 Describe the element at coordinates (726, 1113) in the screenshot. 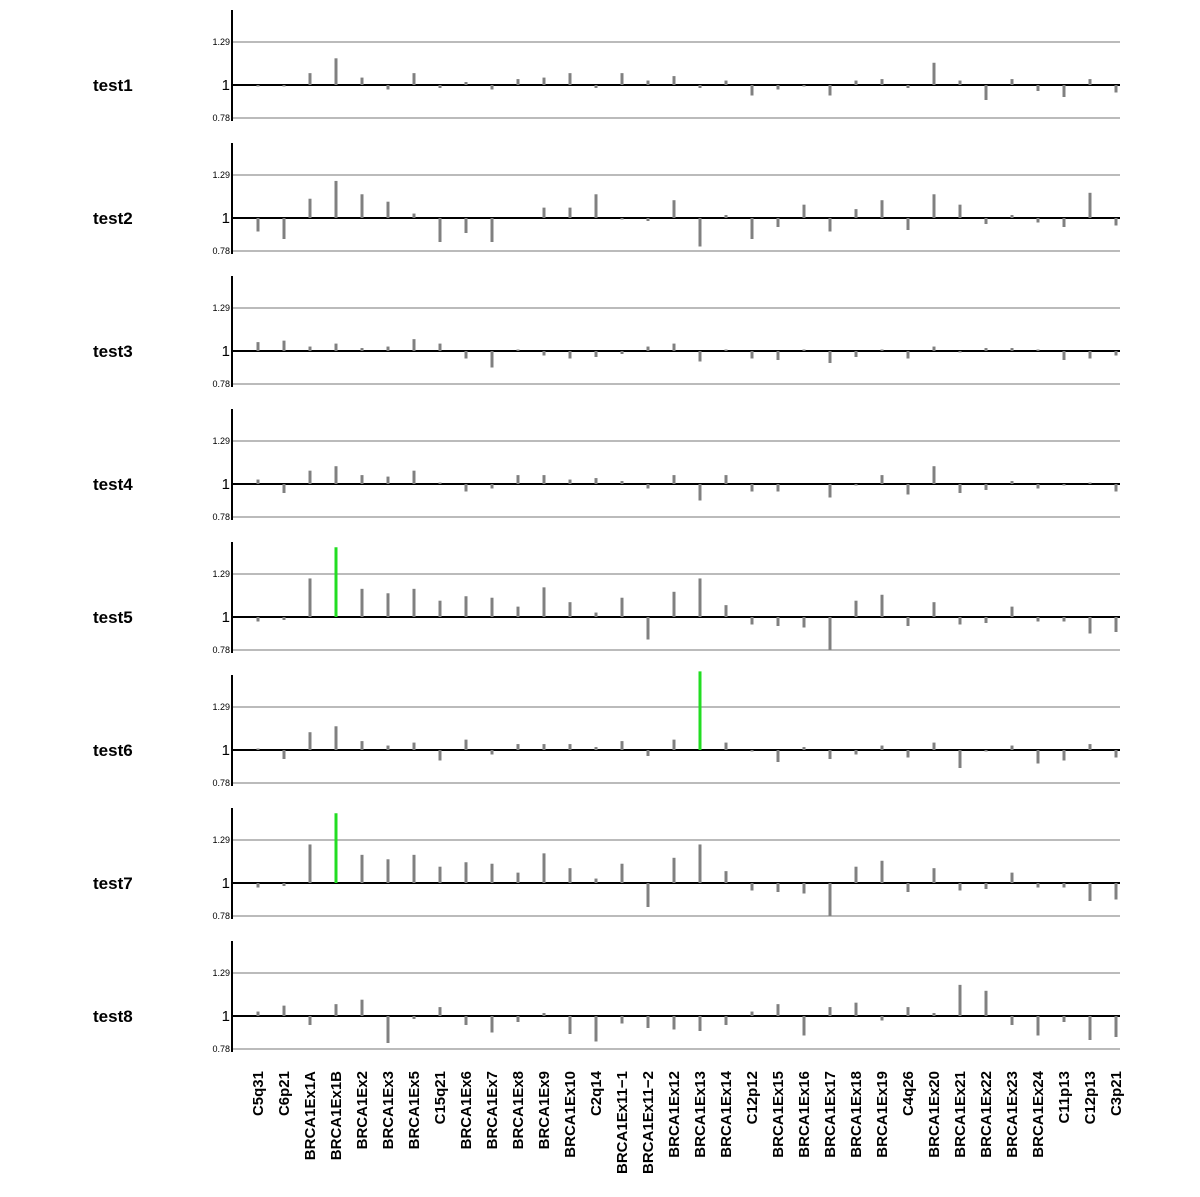

I see `x-tick-label: BRCA1Ex14` at that location.